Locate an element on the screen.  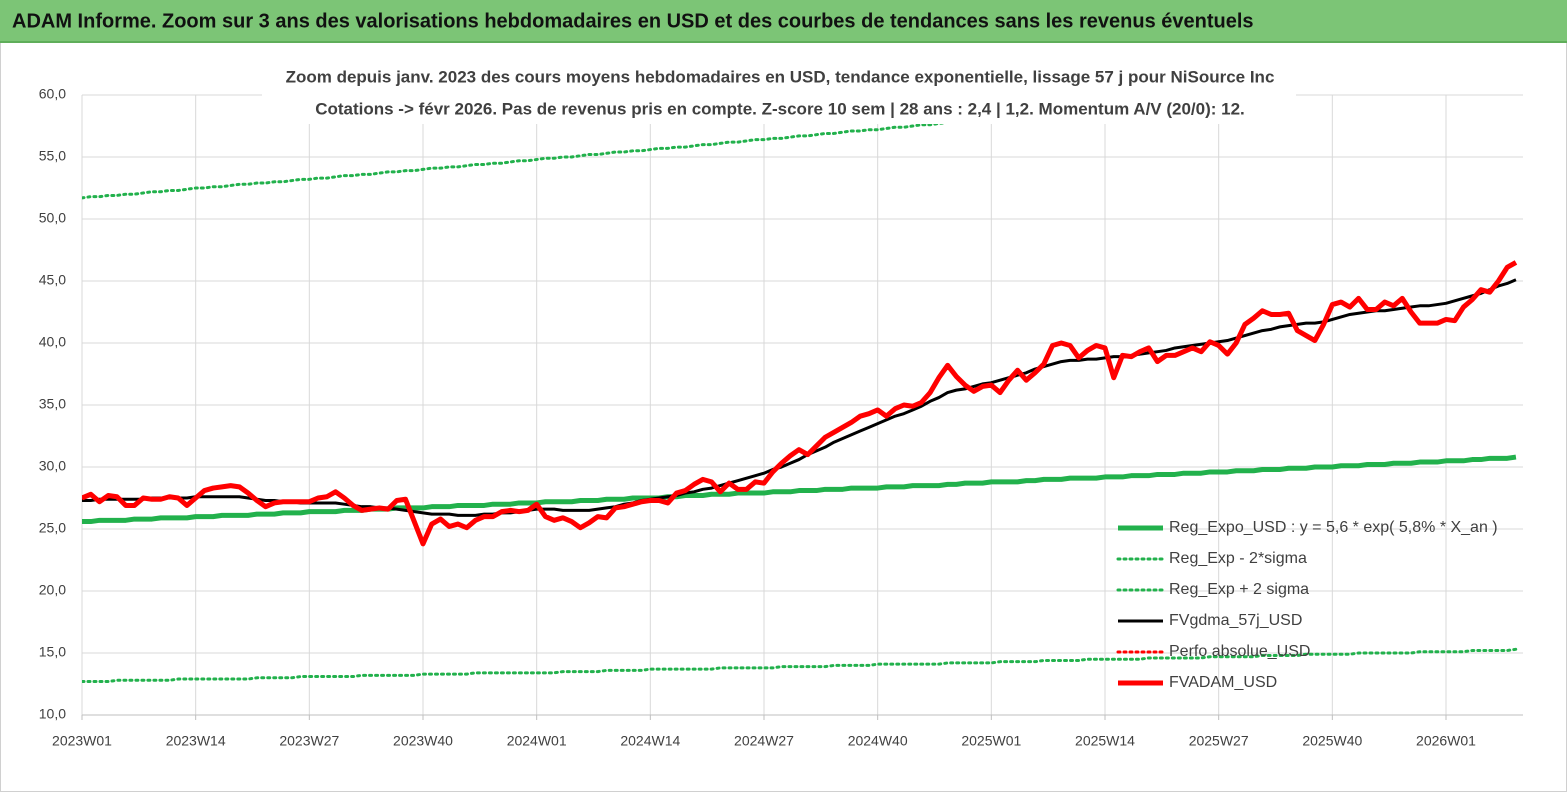
x-tick-label: 2024W40 is located at coordinates (878, 741).